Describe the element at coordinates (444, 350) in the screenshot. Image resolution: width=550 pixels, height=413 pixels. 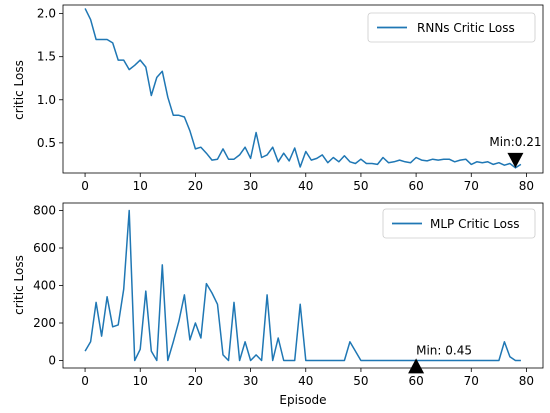
I see `min-annotation-label: Min: 0.45` at that location.